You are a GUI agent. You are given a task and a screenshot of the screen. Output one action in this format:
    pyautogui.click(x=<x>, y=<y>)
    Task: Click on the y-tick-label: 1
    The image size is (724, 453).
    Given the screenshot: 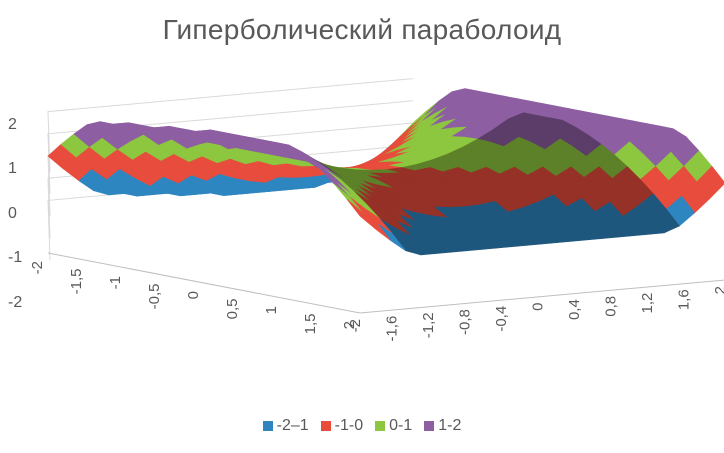 What is the action you would take?
    pyautogui.click(x=271, y=310)
    